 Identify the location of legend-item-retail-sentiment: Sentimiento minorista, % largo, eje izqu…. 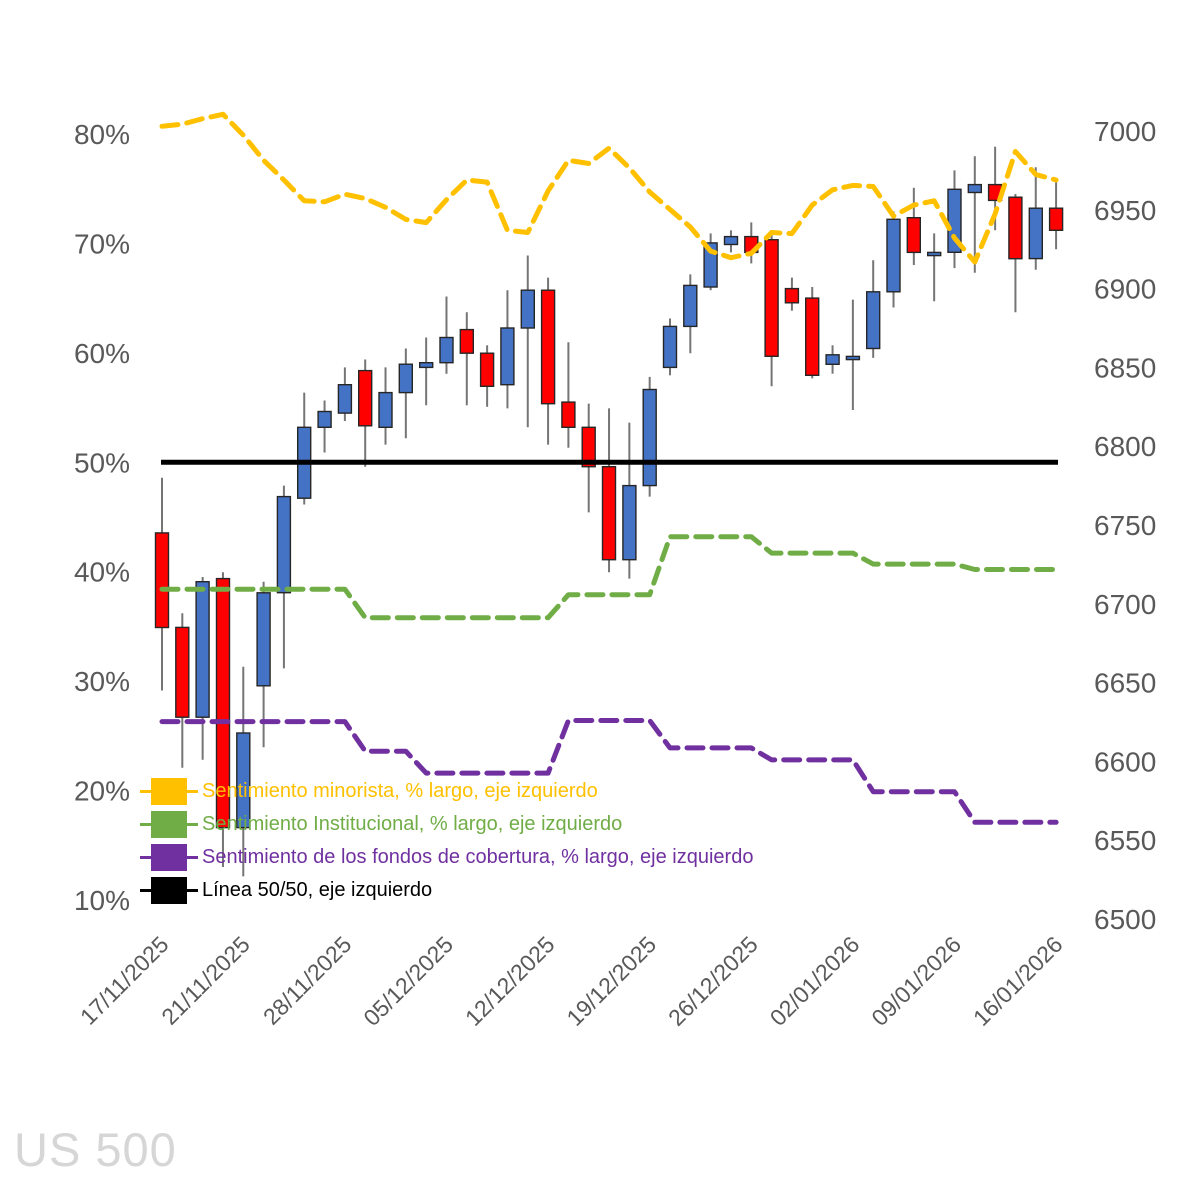
(446, 791).